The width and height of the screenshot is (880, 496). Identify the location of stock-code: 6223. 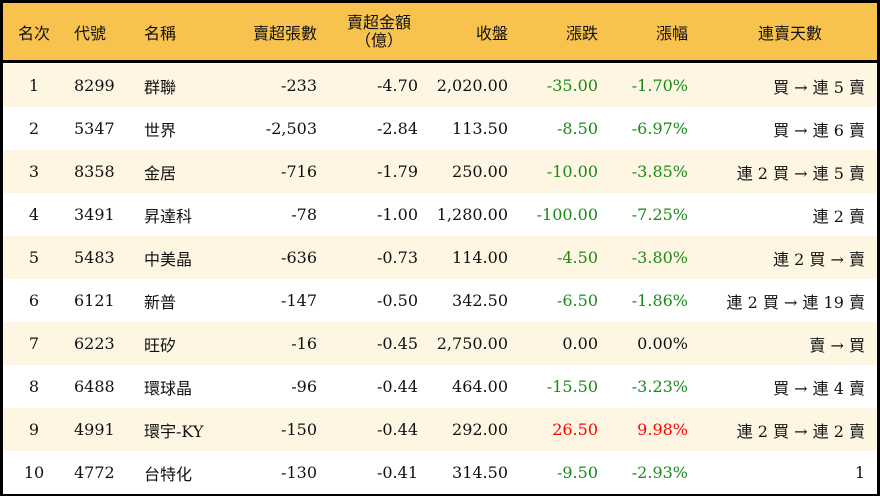
(94, 343).